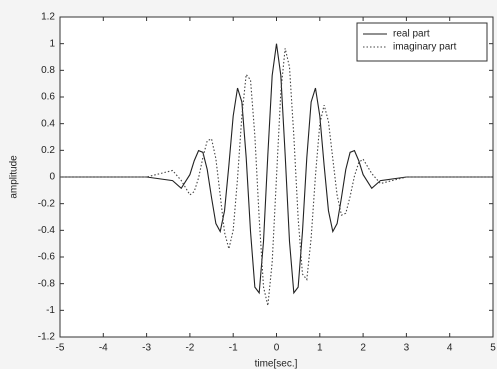 This screenshot has width=497, height=369. Describe the element at coordinates (47, 257) in the screenshot. I see `y-tick-label: -0.6` at that location.